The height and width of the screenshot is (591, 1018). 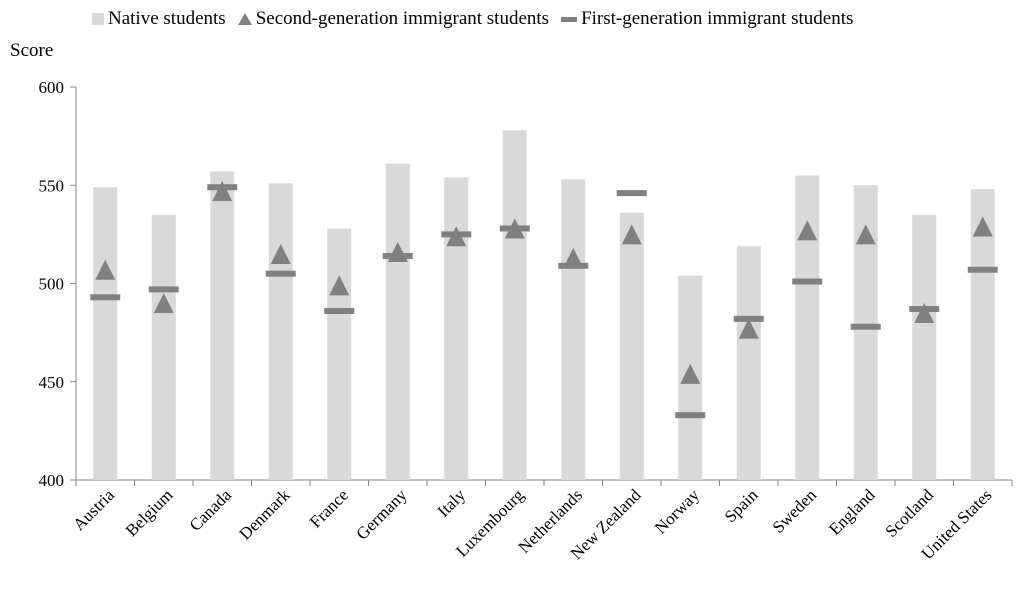 I want to click on x-tick-label: Germany, so click(x=381, y=514).